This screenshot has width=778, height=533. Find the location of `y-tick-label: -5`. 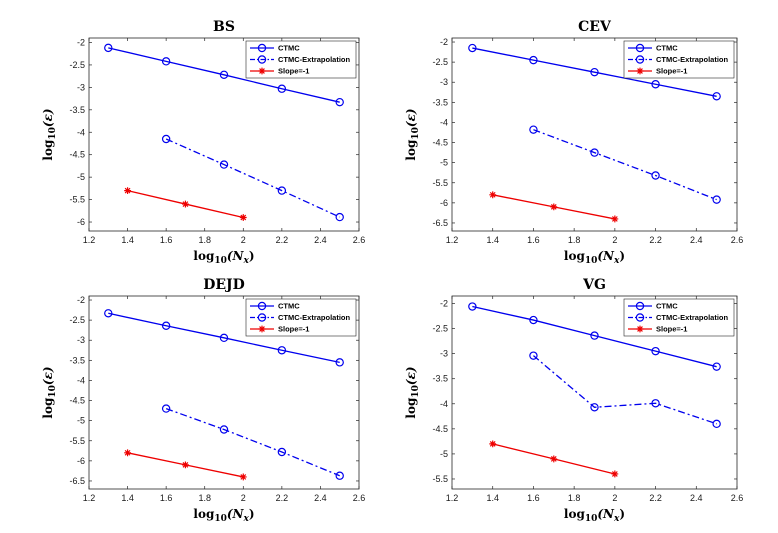

y-tick-label: -5 is located at coordinates (81, 421).